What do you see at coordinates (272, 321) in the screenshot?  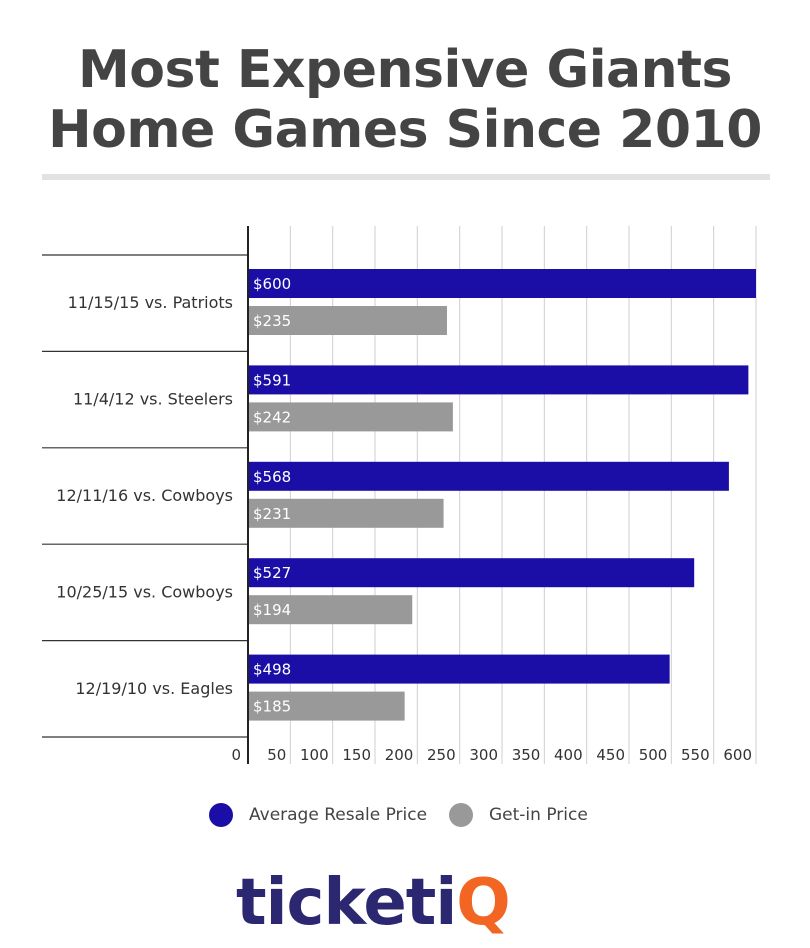 I see `bar-getin-label: $235` at bounding box center [272, 321].